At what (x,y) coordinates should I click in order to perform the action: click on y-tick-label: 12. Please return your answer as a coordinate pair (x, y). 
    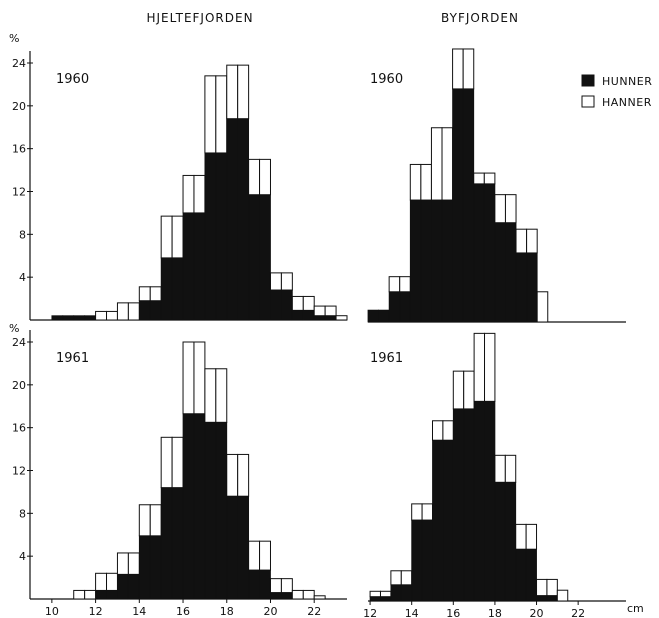
    Looking at the image, I should click on (19, 471).